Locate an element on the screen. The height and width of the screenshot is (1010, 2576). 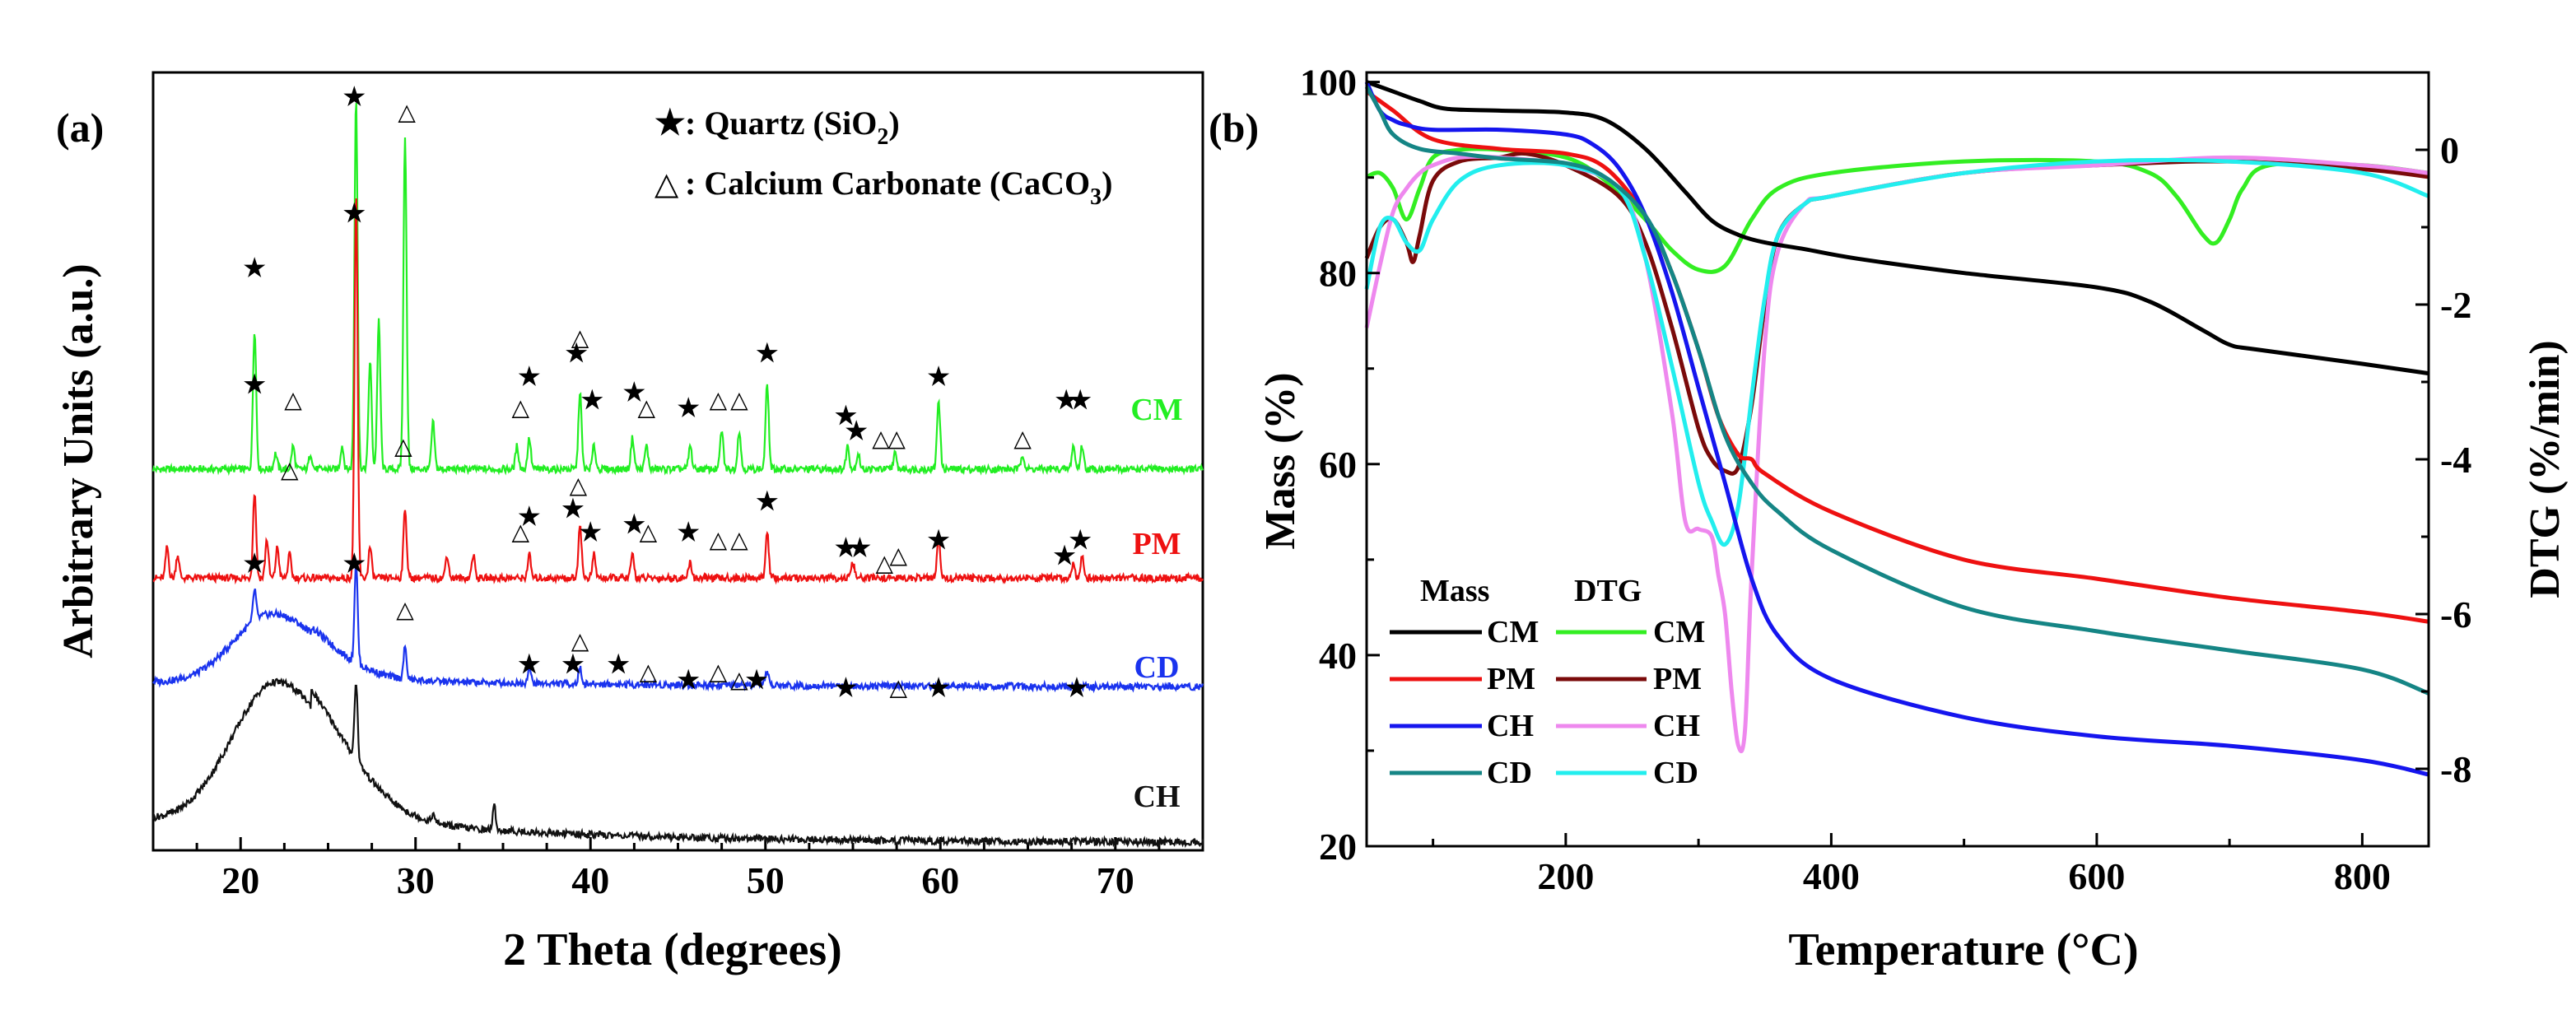
legend-calcite-label: : Calcium Carbonate (CaCO3) is located at coordinates (899, 187).